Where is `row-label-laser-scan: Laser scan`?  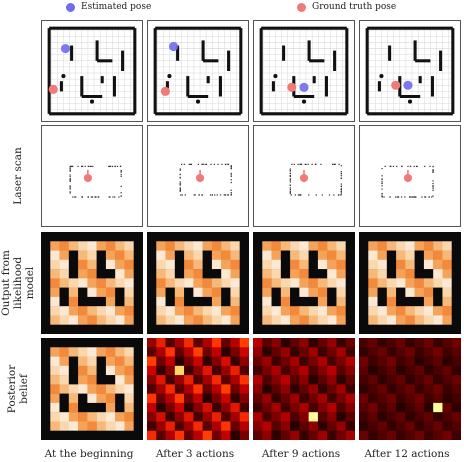 row-label-laser-scan: Laser scan is located at coordinates (18, 176).